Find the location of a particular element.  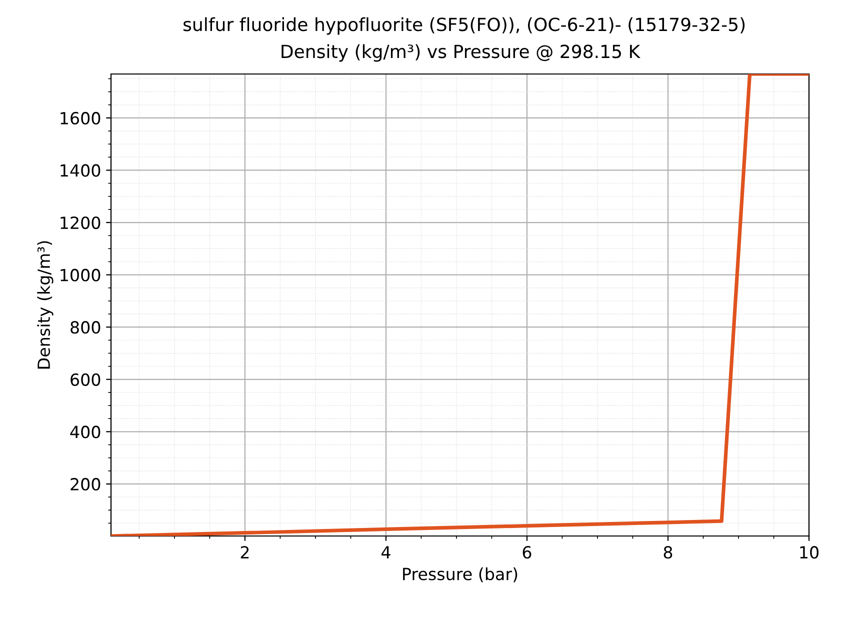

chart-title: sulfur fluoride hypofluorite (SF5(FO)), (OC-6-21)- (15179-32-5) is located at coordinates (464, 26).